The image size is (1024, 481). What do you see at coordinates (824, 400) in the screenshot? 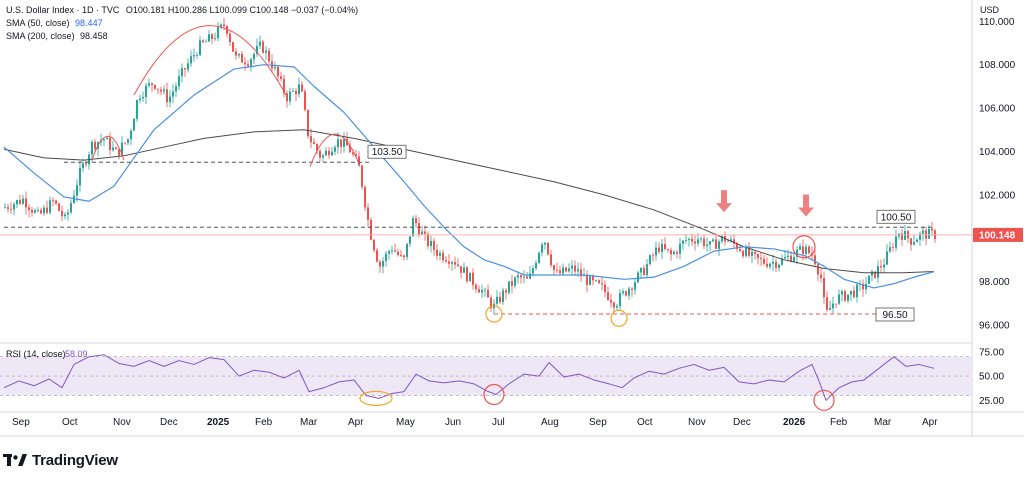
I see `rsi-marker-circle` at bounding box center [824, 400].